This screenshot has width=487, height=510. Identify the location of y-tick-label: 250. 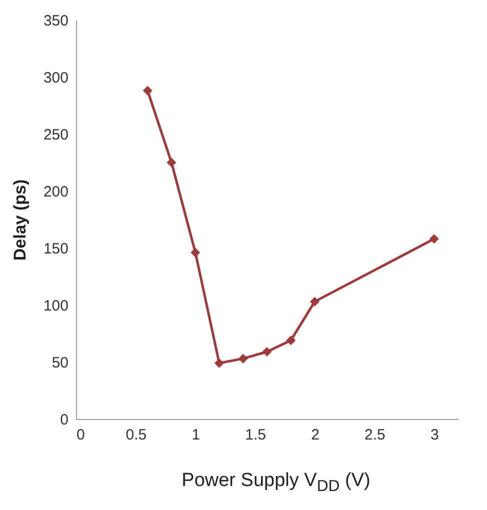
(55, 135).